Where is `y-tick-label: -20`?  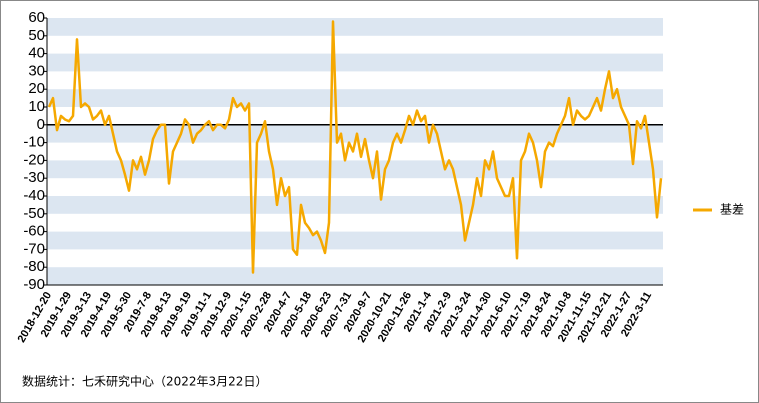 y-tick-label: -20 is located at coordinates (34, 159).